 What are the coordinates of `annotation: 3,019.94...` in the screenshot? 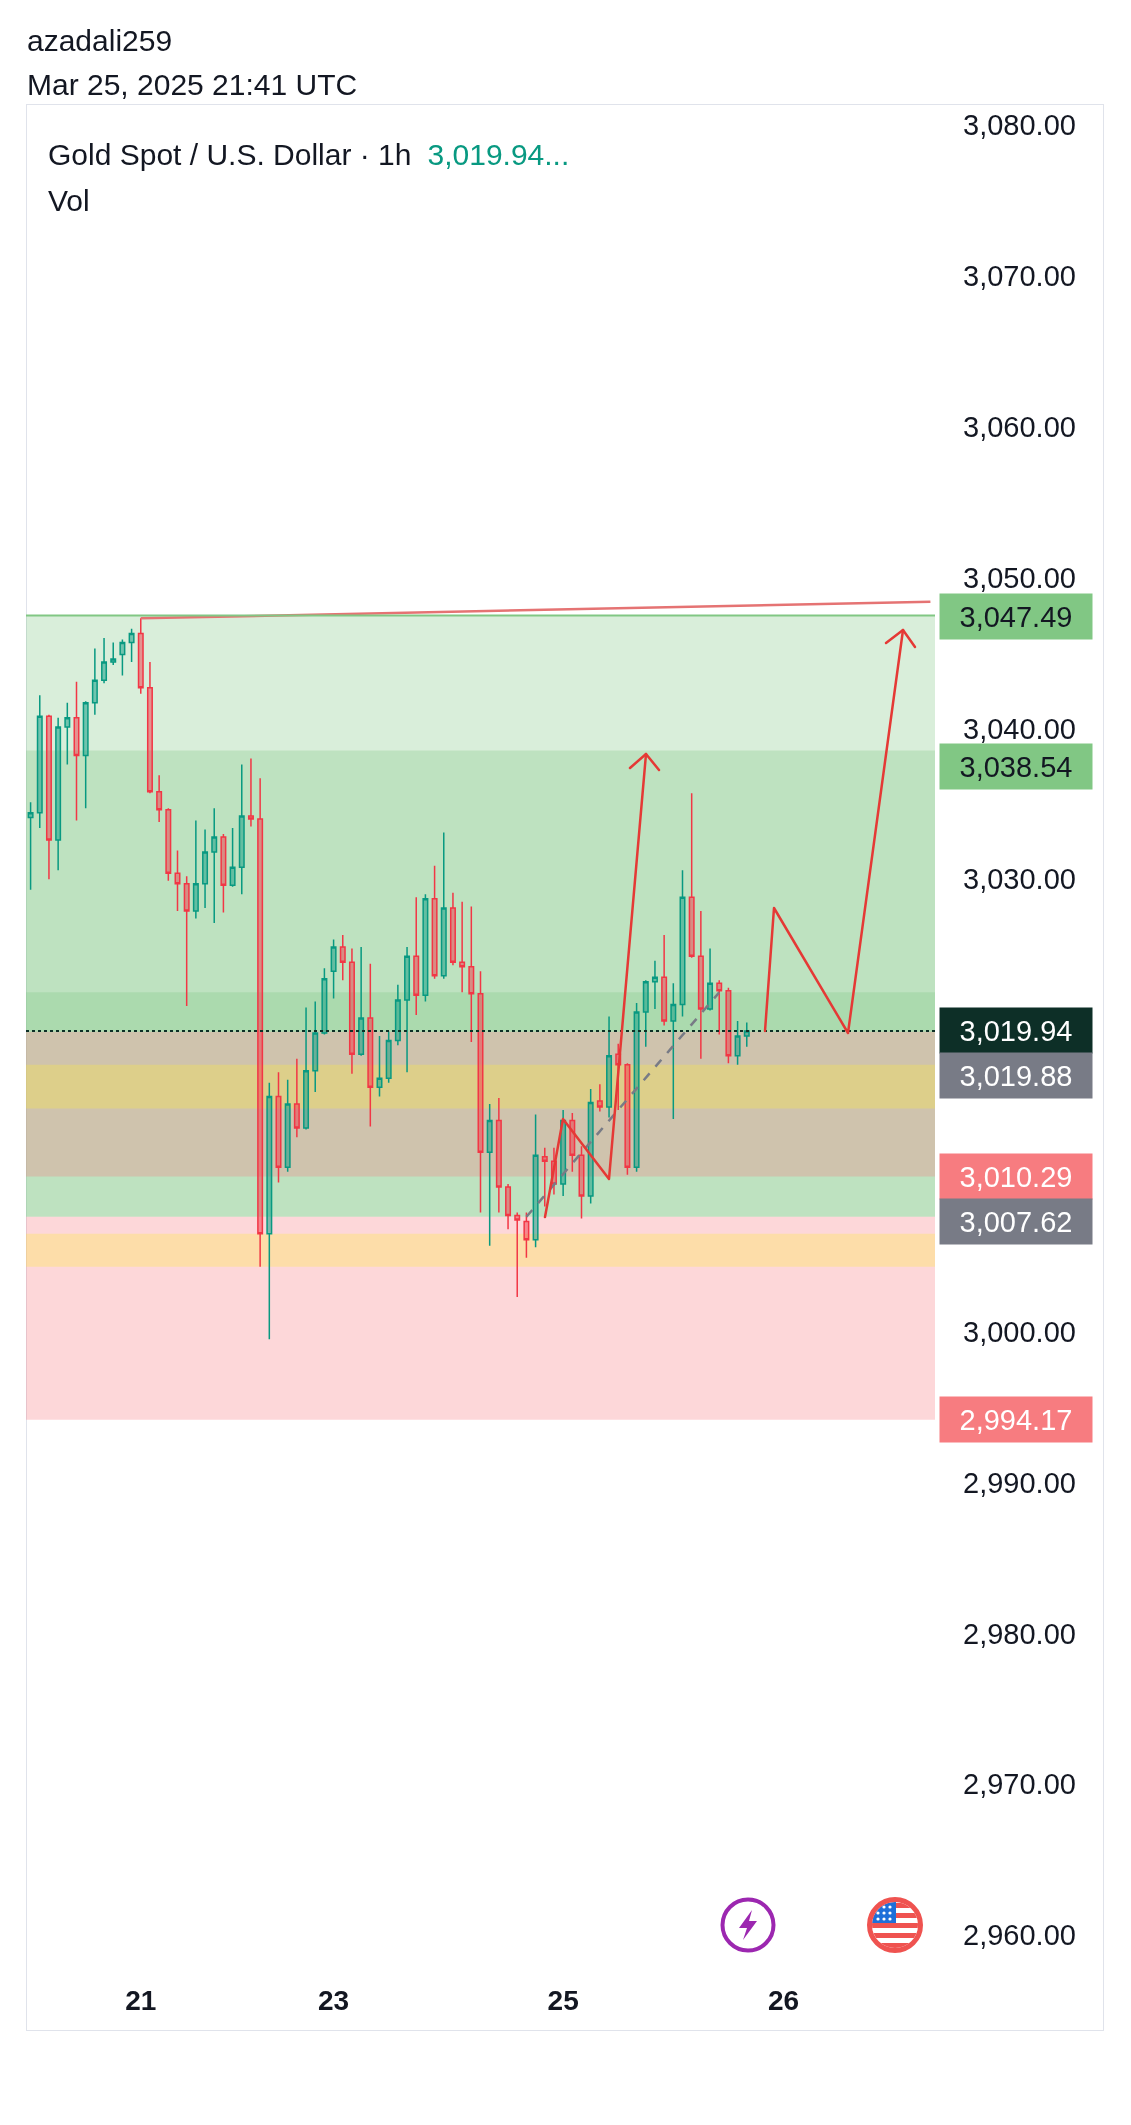 It's located at (498, 154).